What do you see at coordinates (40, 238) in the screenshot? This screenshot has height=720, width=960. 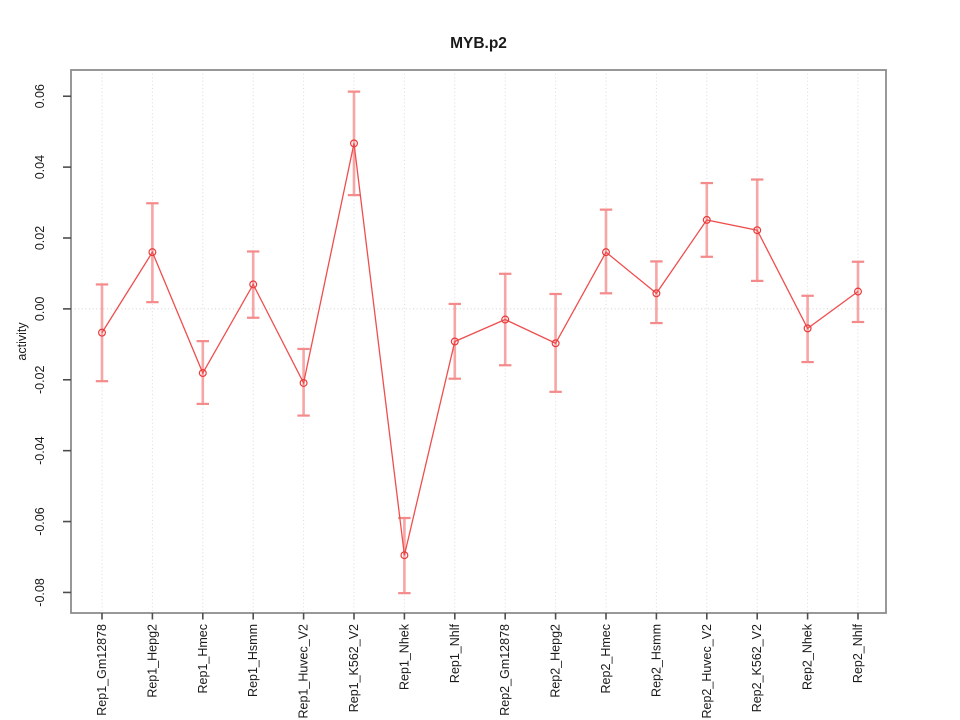 I see `y-tick-label: 0.02` at bounding box center [40, 238].